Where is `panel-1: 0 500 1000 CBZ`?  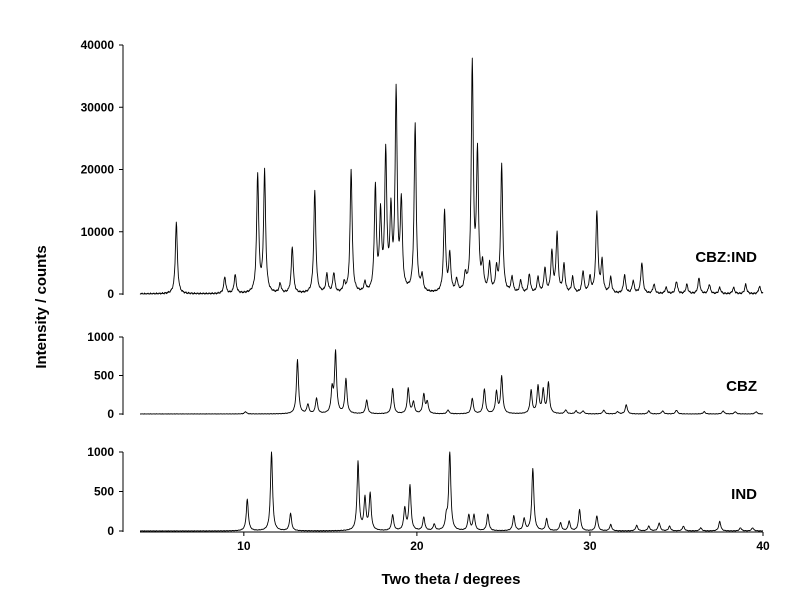
panel-1: 0 500 1000 CBZ is located at coordinates (425, 375).